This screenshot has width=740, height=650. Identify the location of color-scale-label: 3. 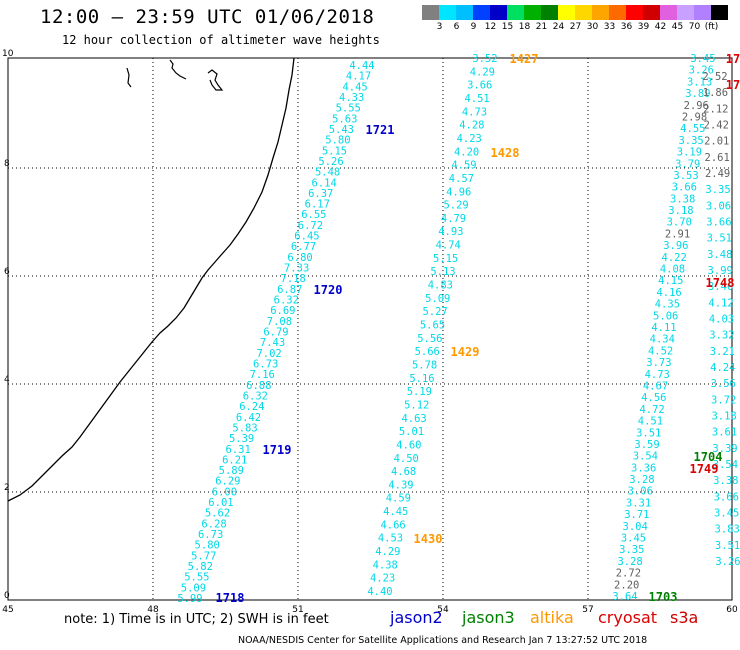
(439, 27).